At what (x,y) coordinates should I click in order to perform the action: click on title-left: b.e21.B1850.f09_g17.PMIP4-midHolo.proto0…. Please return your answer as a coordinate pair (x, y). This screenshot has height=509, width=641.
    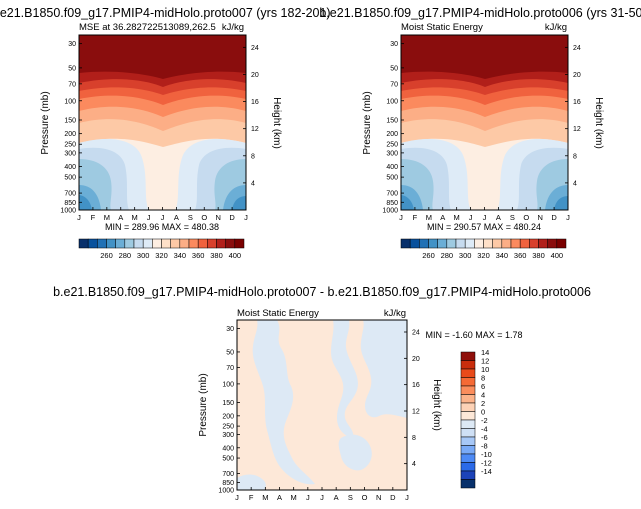
    Looking at the image, I should click on (165, 13).